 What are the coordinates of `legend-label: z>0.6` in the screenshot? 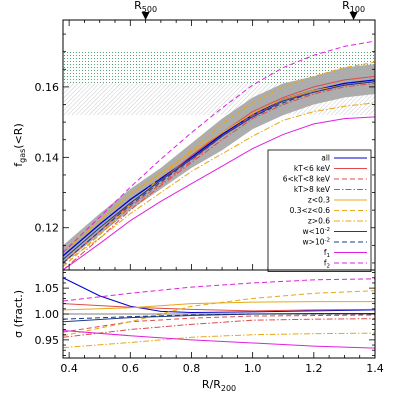 It's located at (319, 221).